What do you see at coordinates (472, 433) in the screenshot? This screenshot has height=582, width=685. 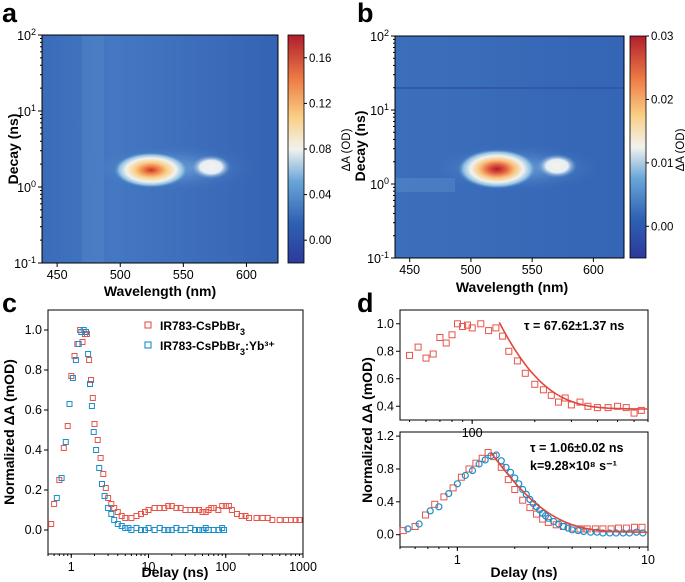 I see `scatter-d-top-x-tick-label: 100` at bounding box center [472, 433].